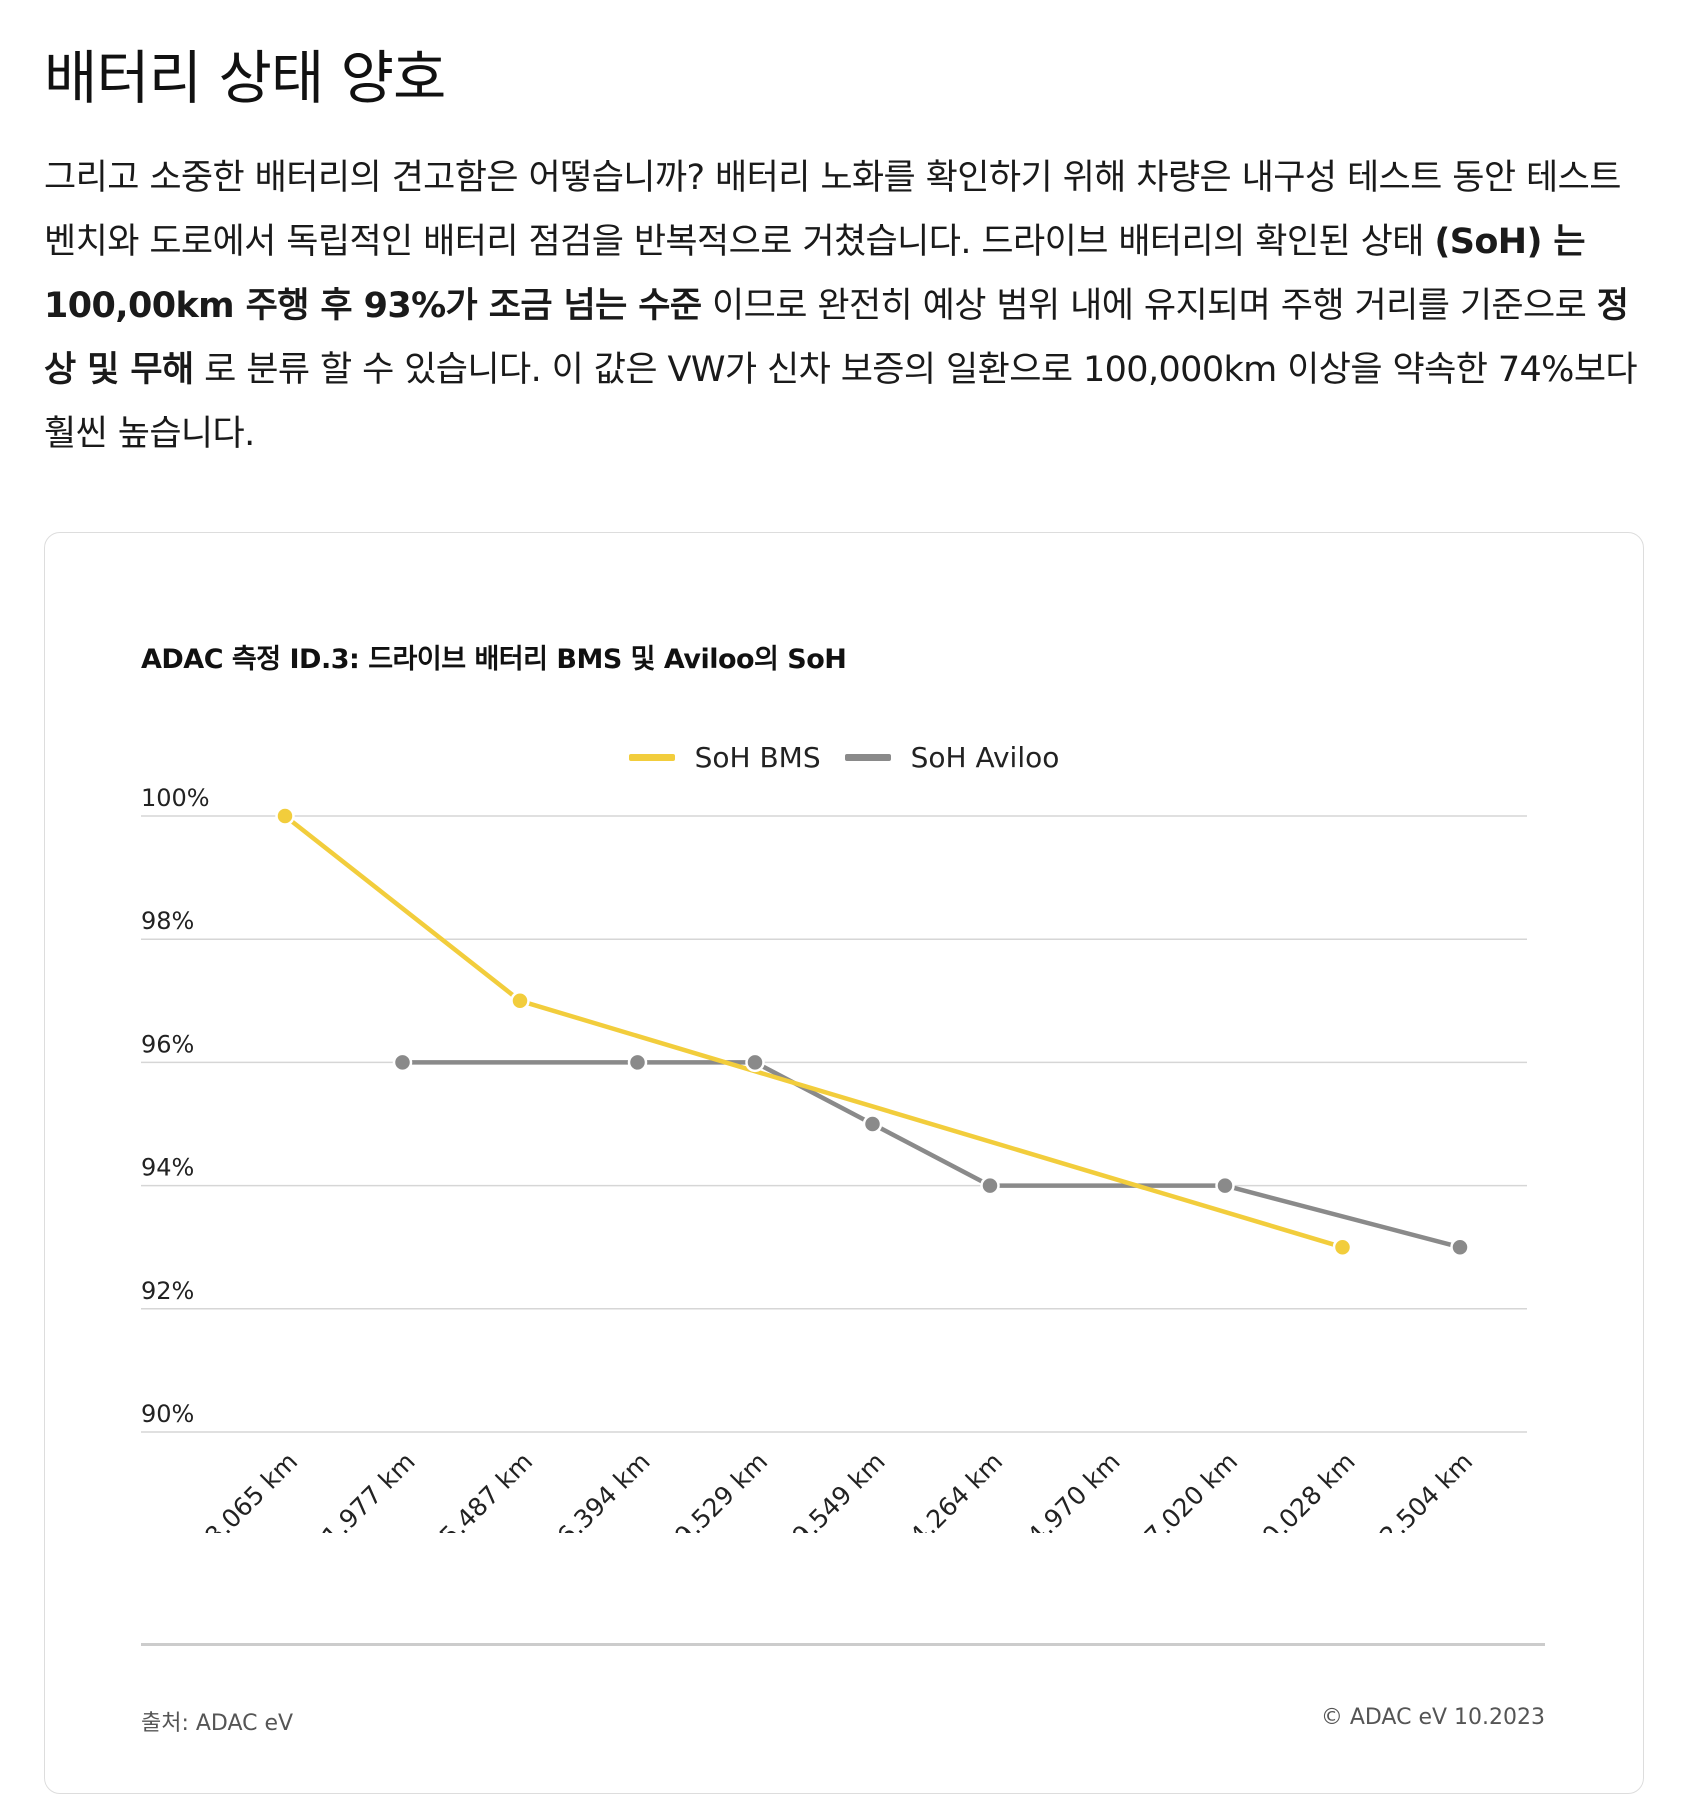 The width and height of the screenshot is (1690, 1794). What do you see at coordinates (167, 921) in the screenshot?
I see `y-tick-label: 98%` at bounding box center [167, 921].